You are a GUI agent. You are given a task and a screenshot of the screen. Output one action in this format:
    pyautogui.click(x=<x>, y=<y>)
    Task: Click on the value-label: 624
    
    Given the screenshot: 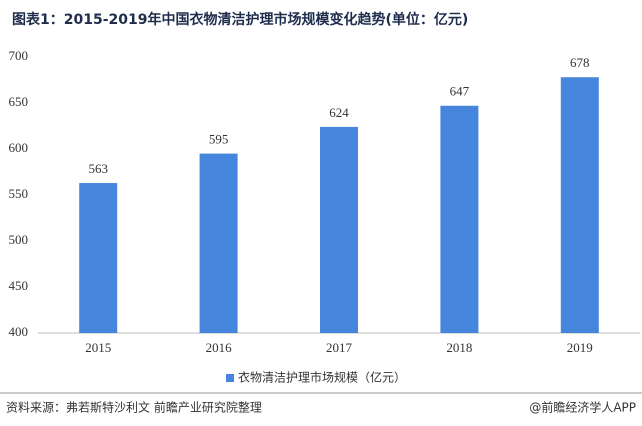 What is the action you would take?
    pyautogui.click(x=339, y=112)
    